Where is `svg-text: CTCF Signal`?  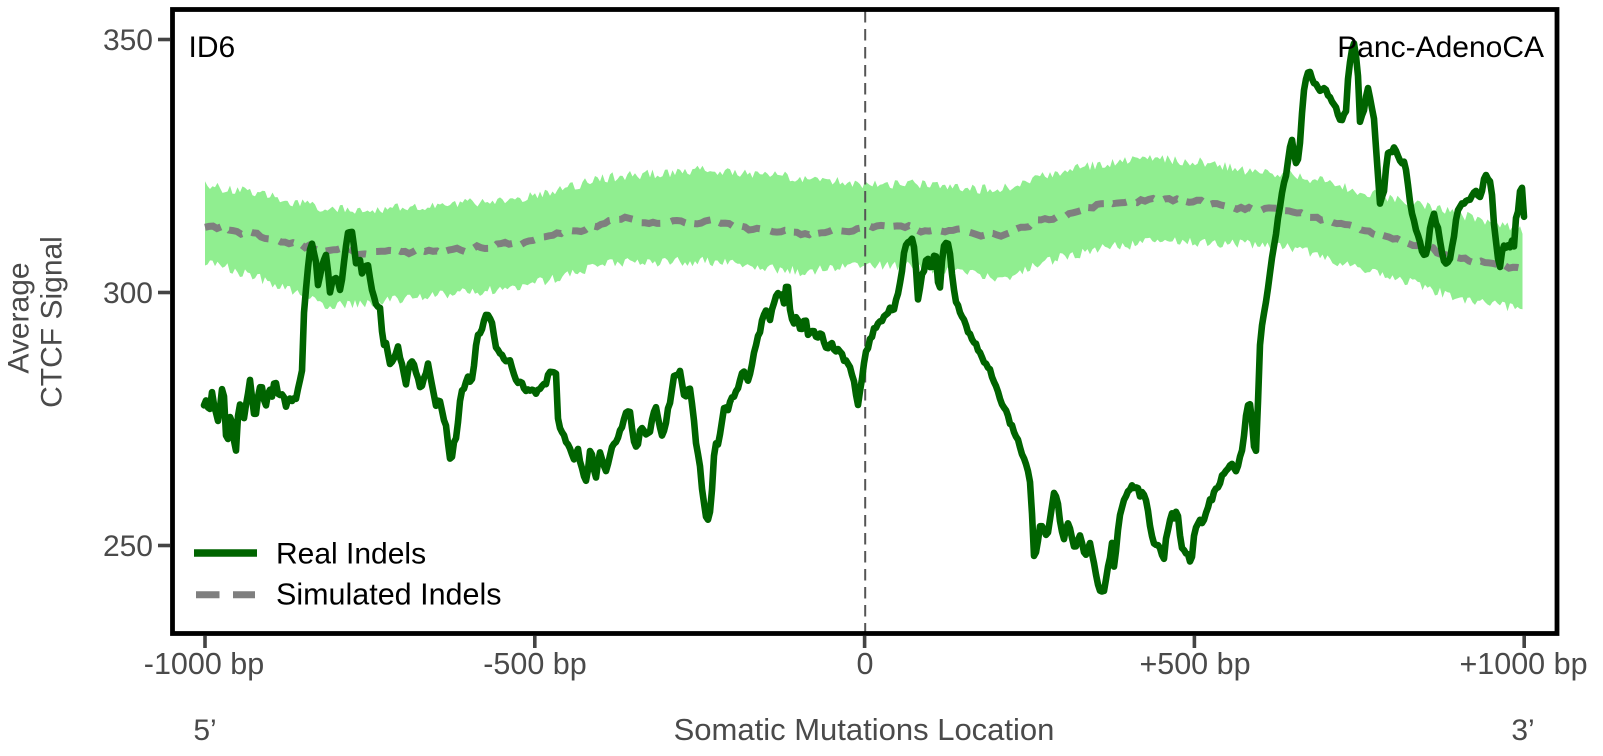
svg-text: CTCF Signal is located at coordinates (52, 322).